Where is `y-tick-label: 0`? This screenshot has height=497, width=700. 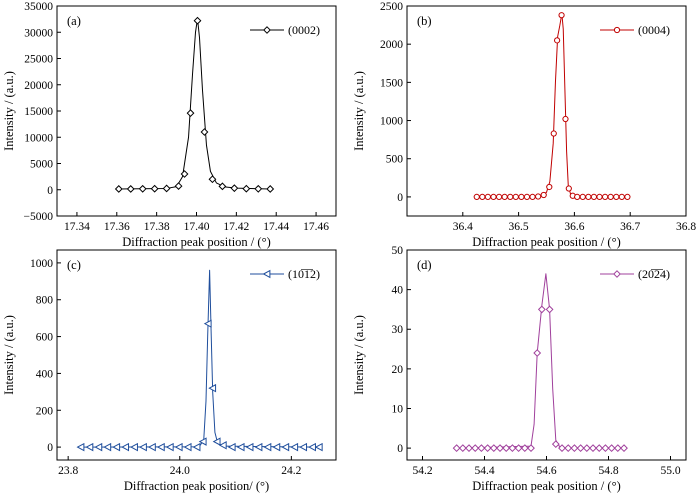 y-tick-label: 0 is located at coordinates (50, 448).